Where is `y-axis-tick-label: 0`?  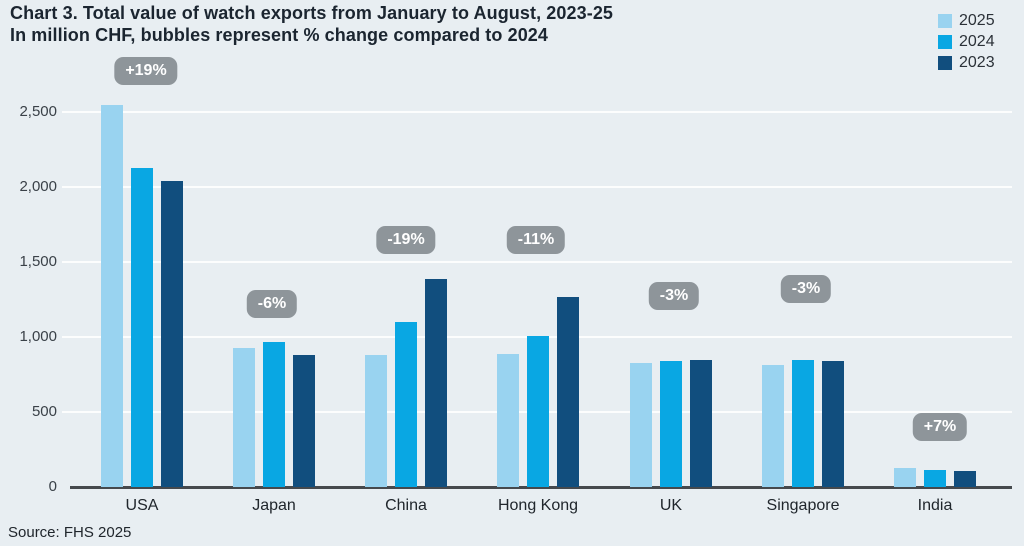 y-axis-tick-label: 0 is located at coordinates (52, 486).